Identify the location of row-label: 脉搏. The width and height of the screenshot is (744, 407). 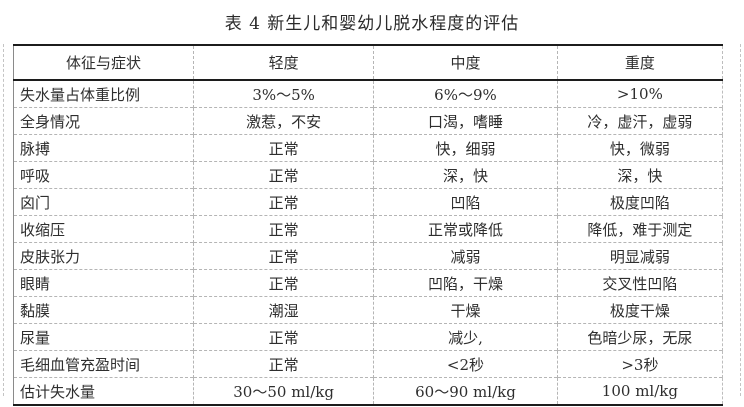
(103, 148).